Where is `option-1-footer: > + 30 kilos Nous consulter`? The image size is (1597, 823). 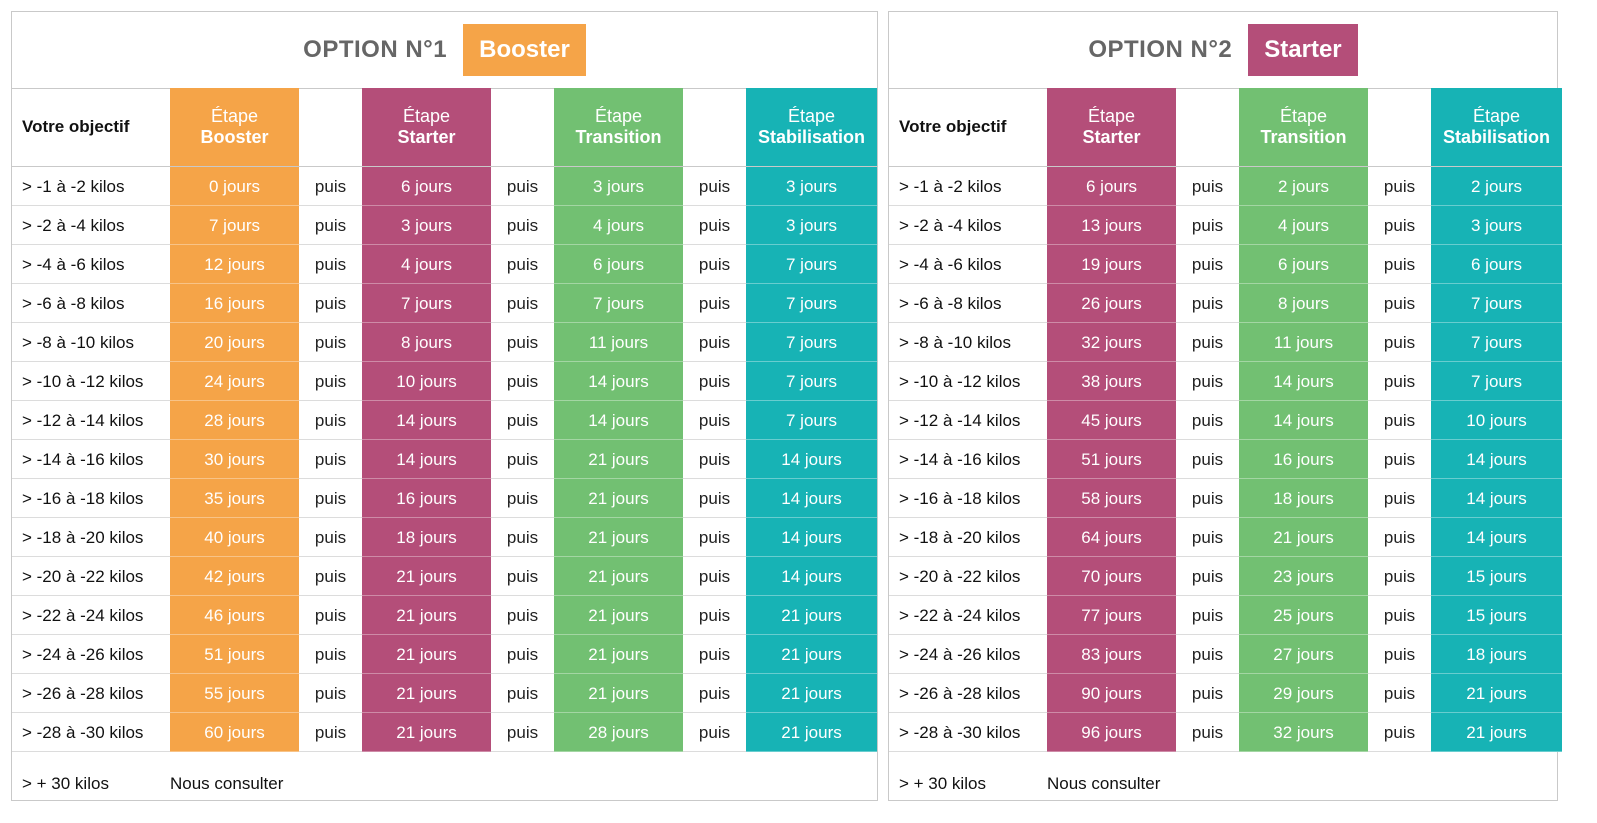
option-1-footer: > + 30 kilos Nous consulter is located at coordinates (444, 784).